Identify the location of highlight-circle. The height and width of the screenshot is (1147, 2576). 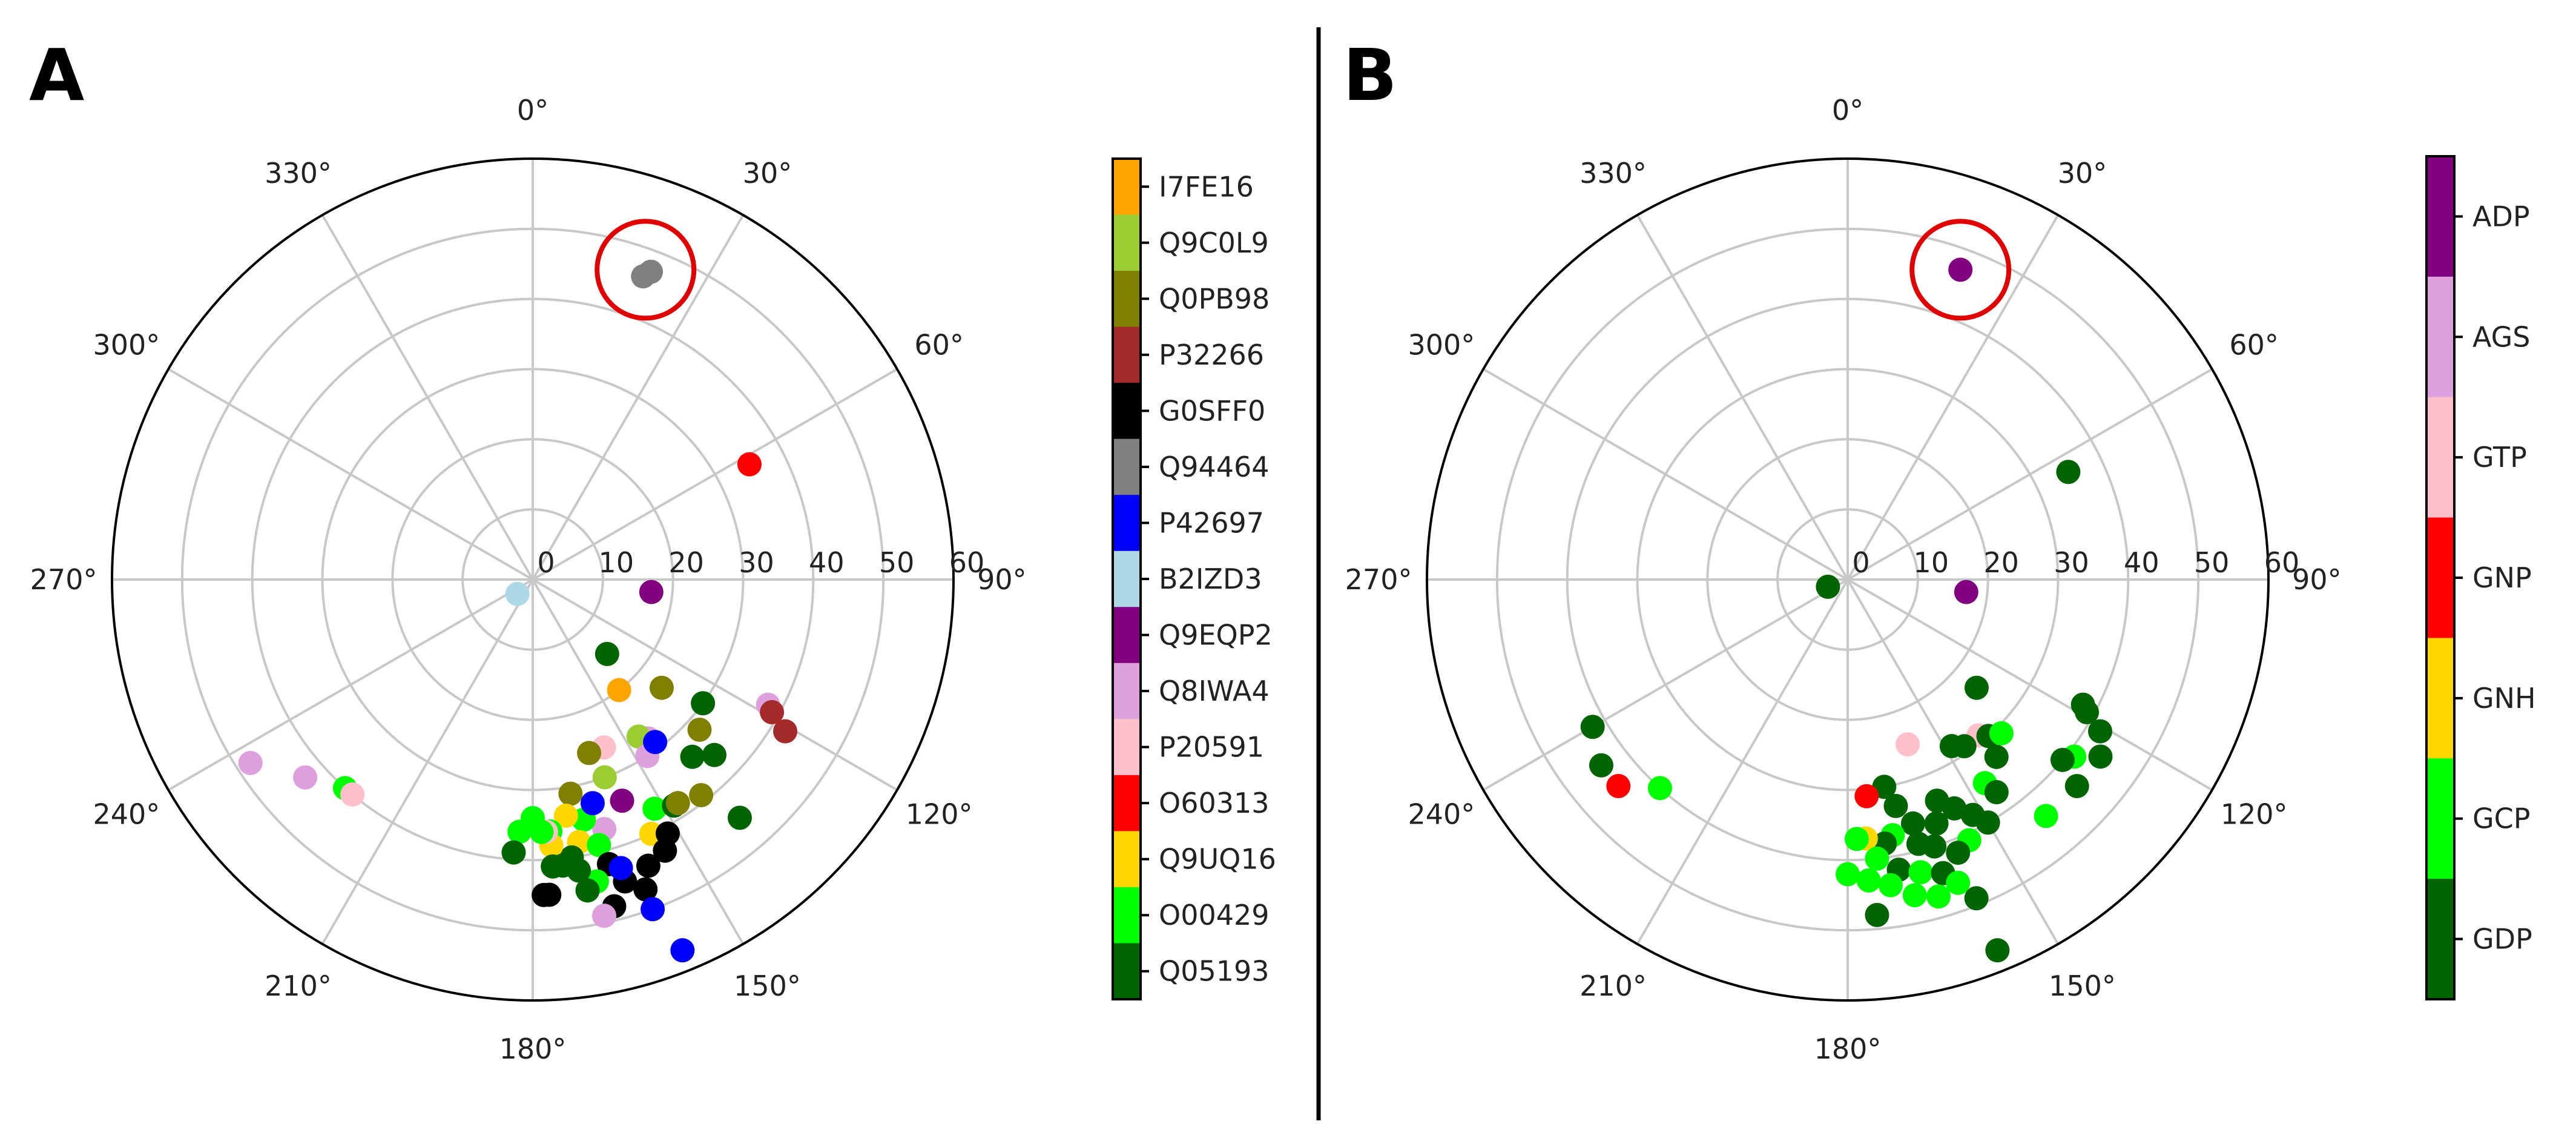
(1960, 270).